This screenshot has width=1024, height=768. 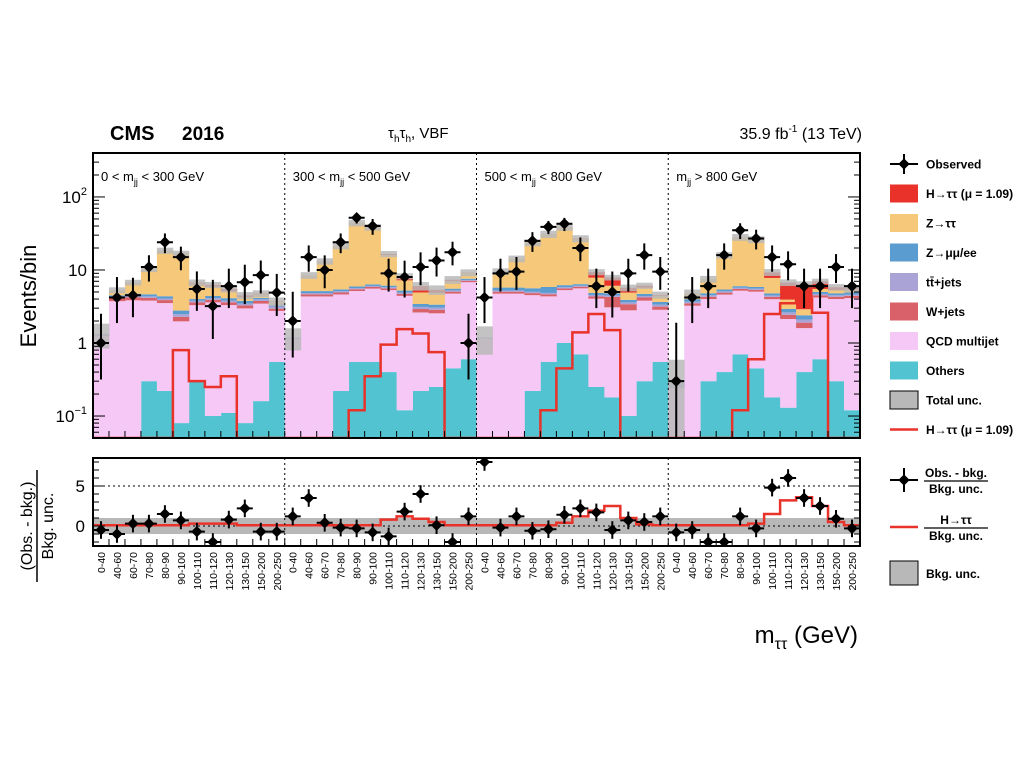 What do you see at coordinates (77, 270) in the screenshot?
I see `y-tick-label: 10` at bounding box center [77, 270].